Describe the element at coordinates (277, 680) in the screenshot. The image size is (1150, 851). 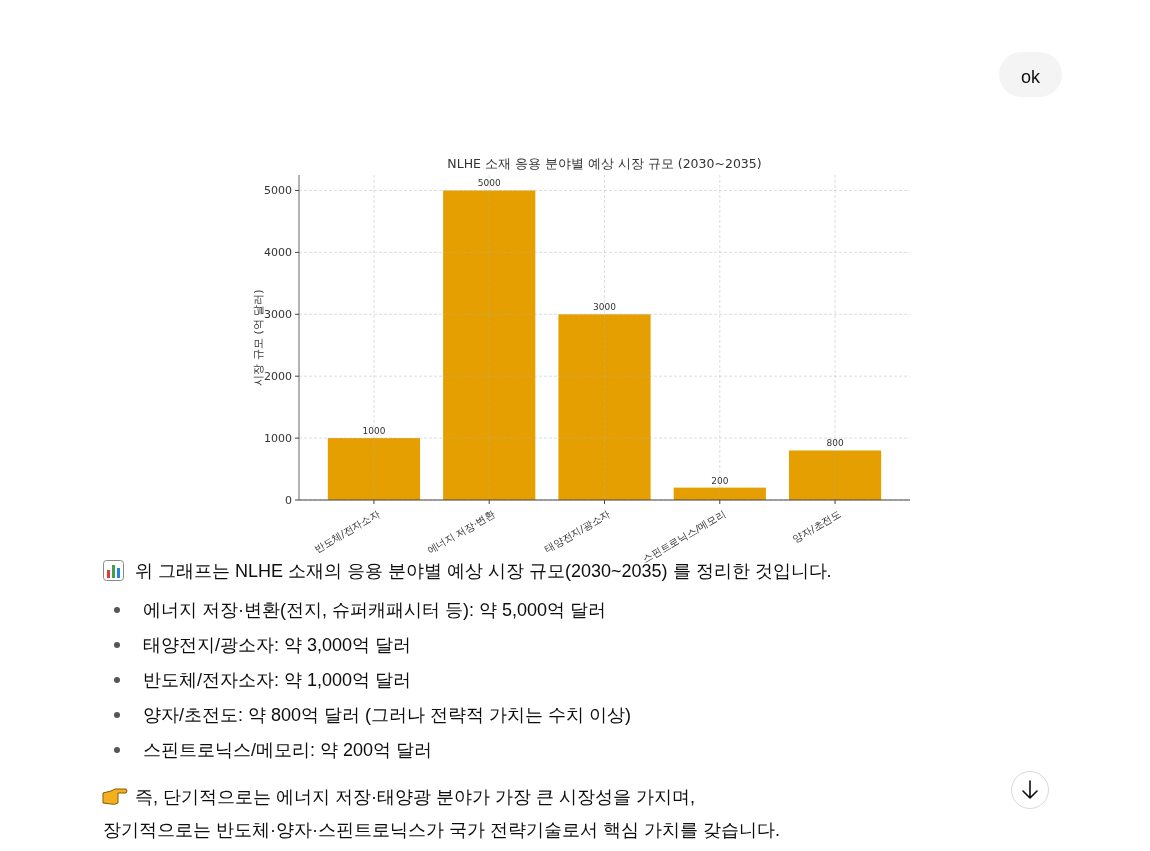
I see `text: 반도체/전자소자: 약 1,000억 달러` at that location.